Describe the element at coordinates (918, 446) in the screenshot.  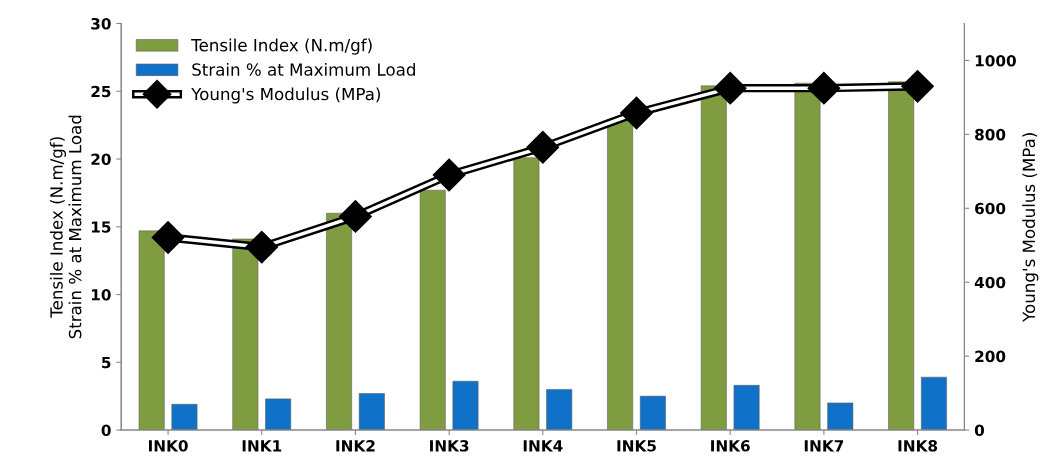
I see `x-tick-label: INK8` at that location.